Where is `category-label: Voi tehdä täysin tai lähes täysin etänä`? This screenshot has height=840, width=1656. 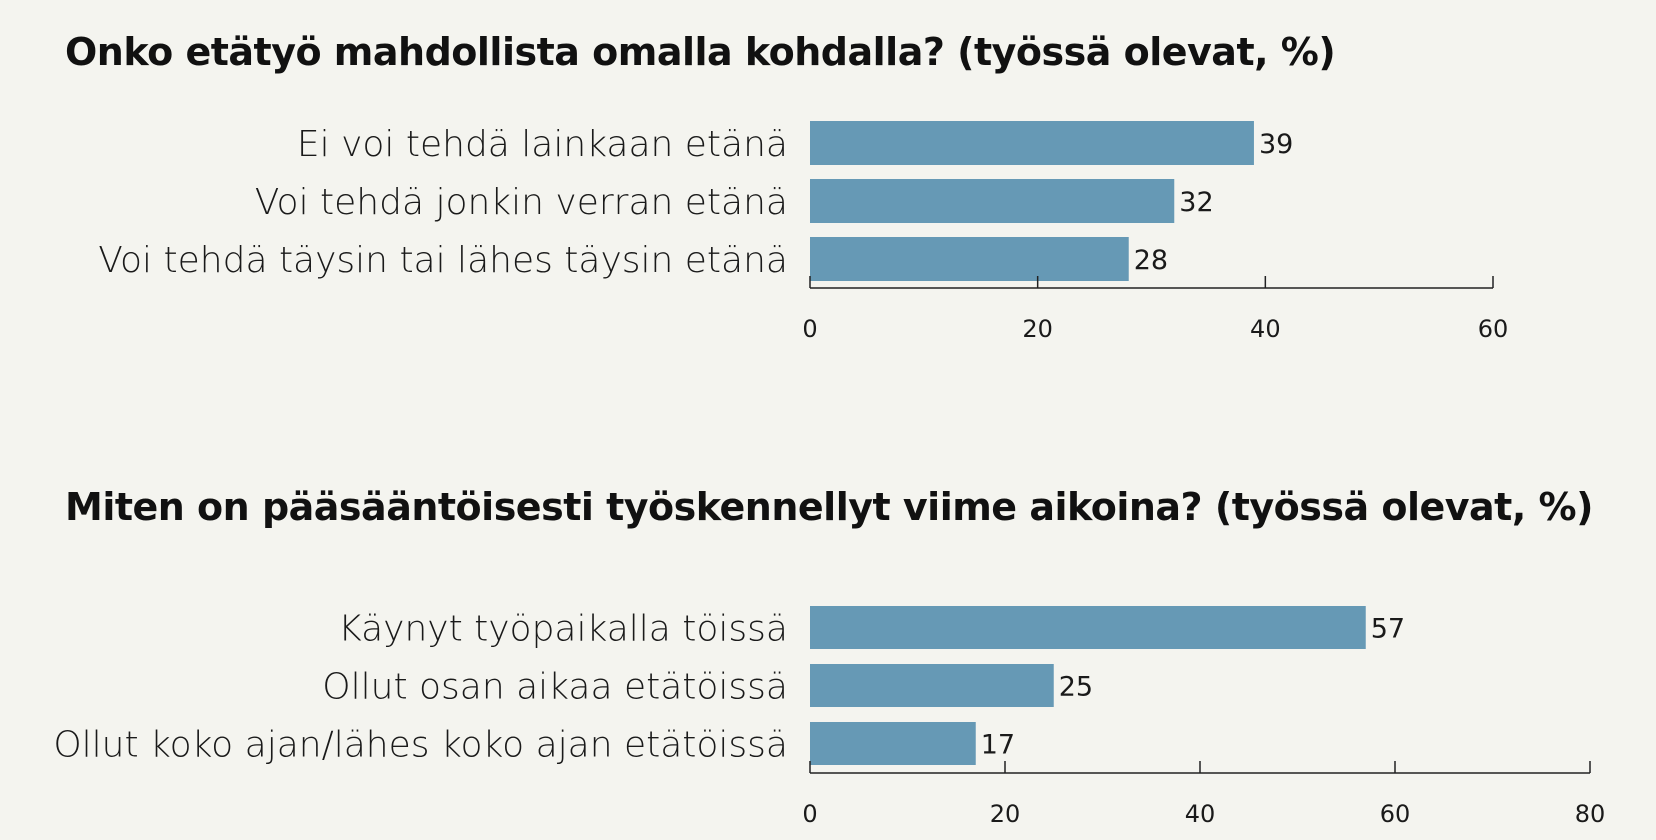
category-label: Voi tehdä täysin tai lähes täysin etänä is located at coordinates (443, 260).